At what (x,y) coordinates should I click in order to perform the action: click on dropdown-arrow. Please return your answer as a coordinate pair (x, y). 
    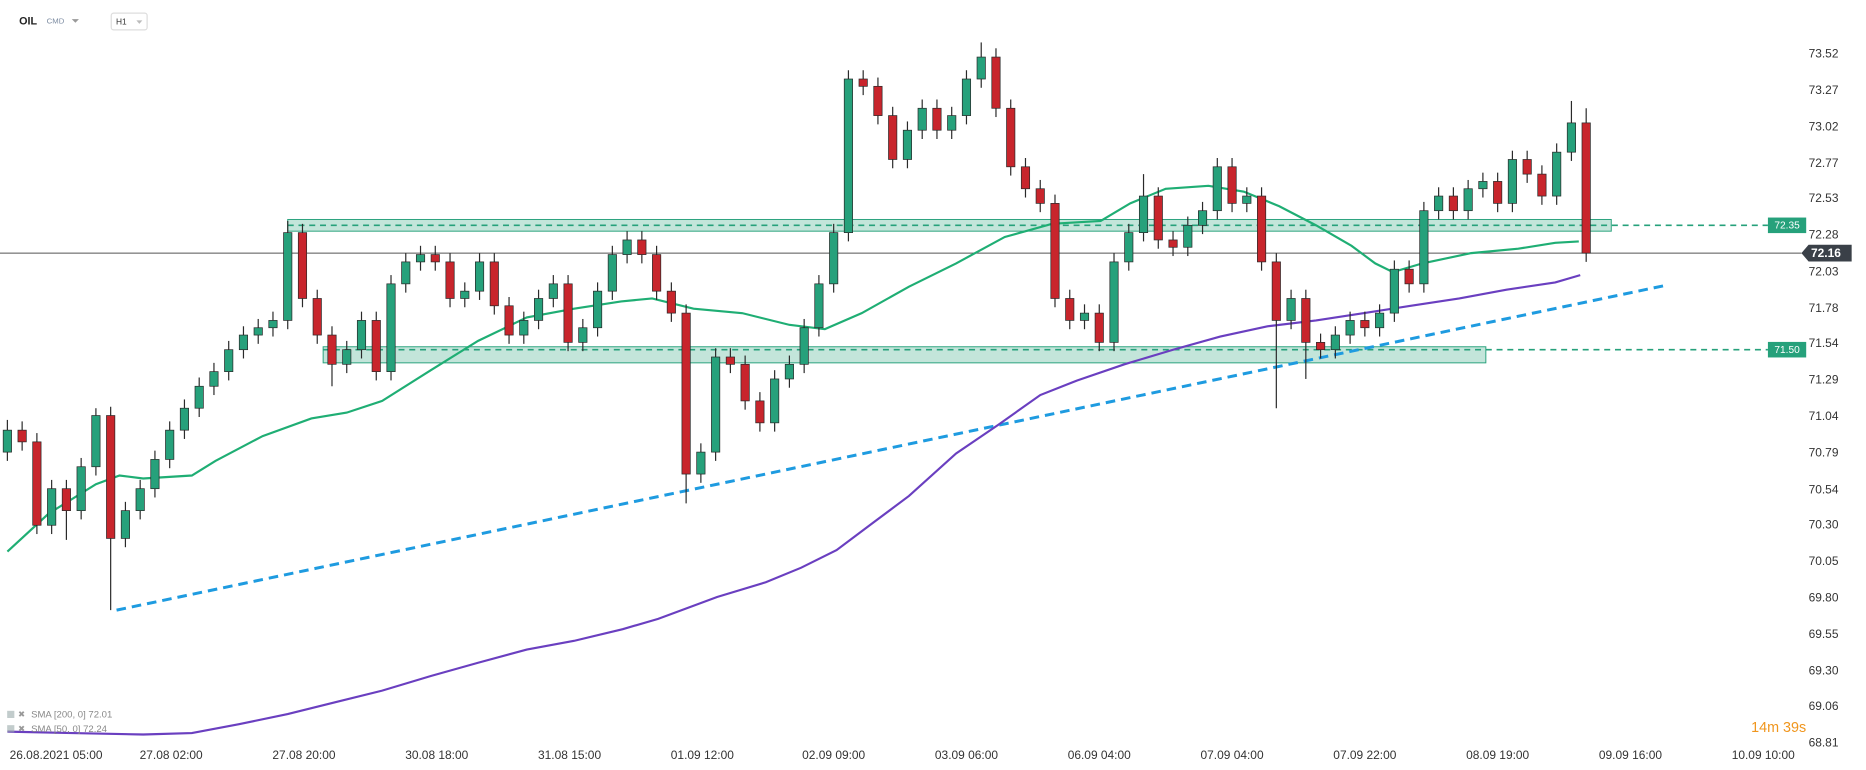
    Looking at the image, I should click on (75, 21).